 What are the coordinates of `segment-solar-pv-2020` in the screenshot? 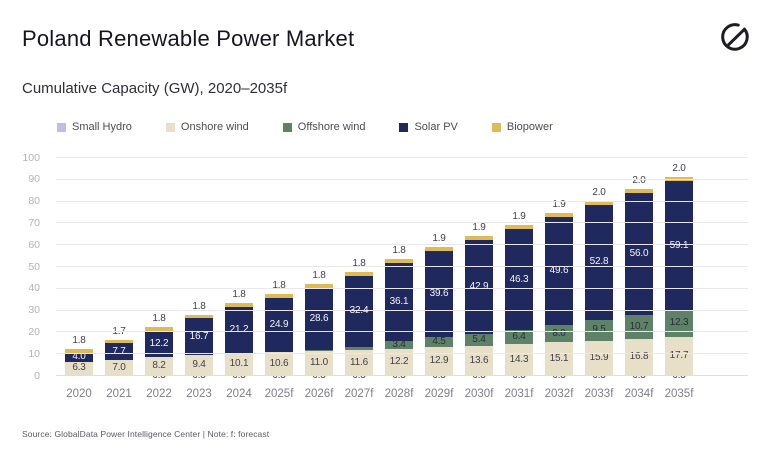 It's located at (79, 357).